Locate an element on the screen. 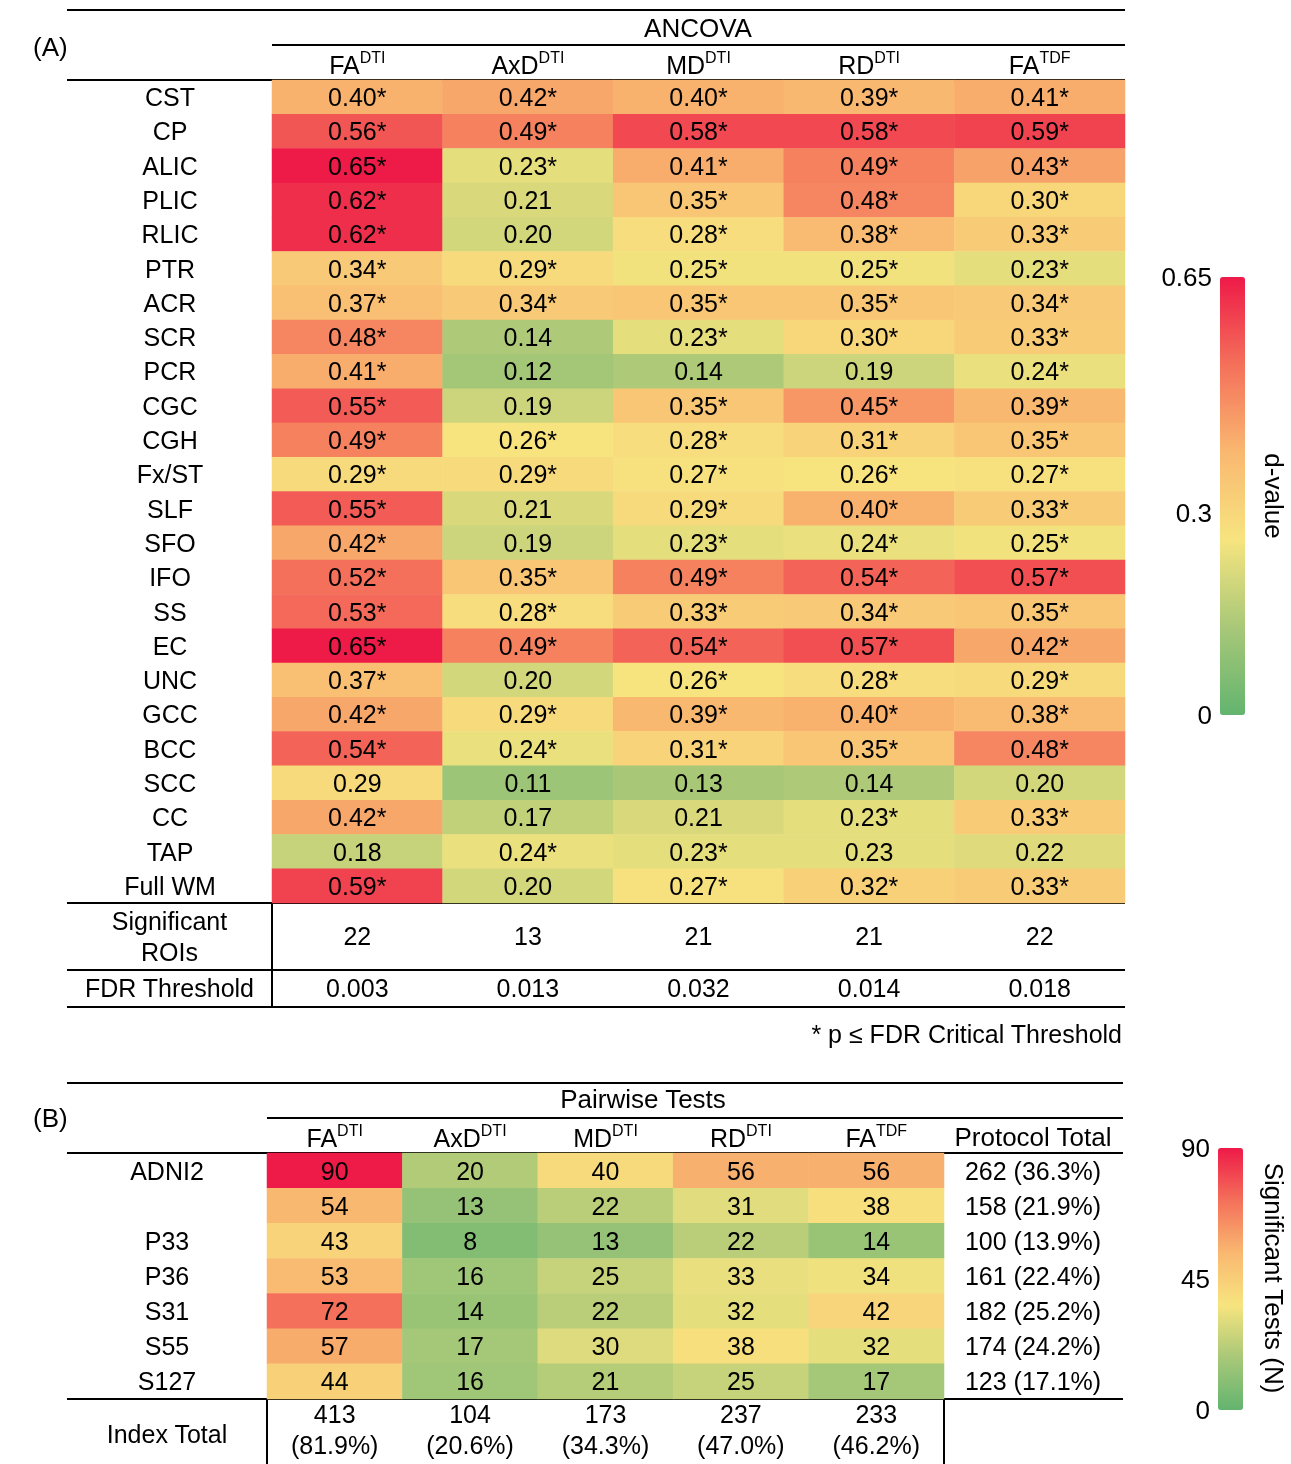 The height and width of the screenshot is (1464, 1291). data-label: 0.42* is located at coordinates (357, 714).